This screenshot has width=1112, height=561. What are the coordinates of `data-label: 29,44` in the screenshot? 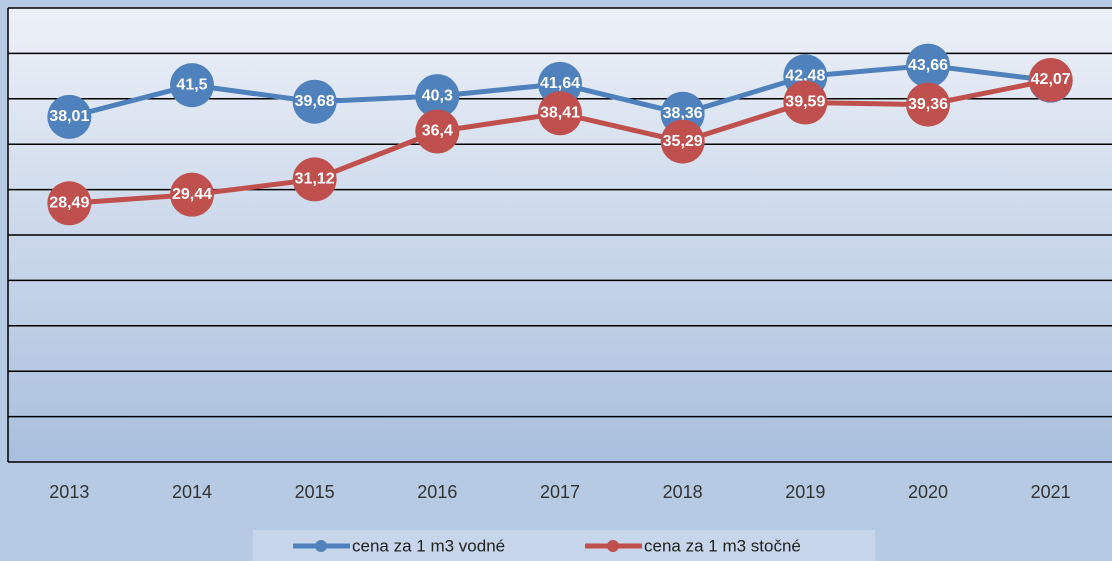 It's located at (192, 194).